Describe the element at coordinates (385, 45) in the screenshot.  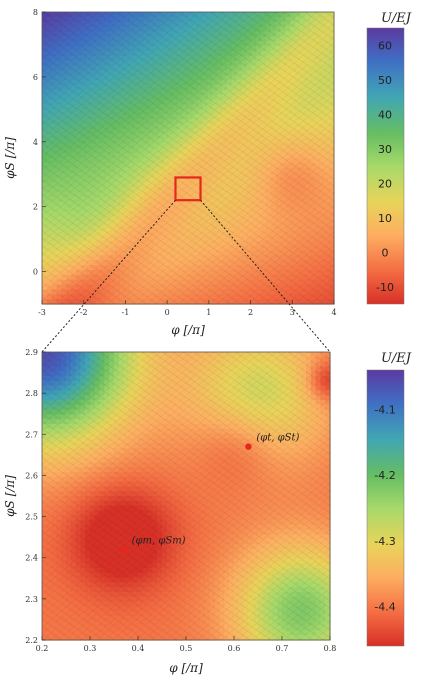
I see `colorbar-tick-label: 60` at that location.